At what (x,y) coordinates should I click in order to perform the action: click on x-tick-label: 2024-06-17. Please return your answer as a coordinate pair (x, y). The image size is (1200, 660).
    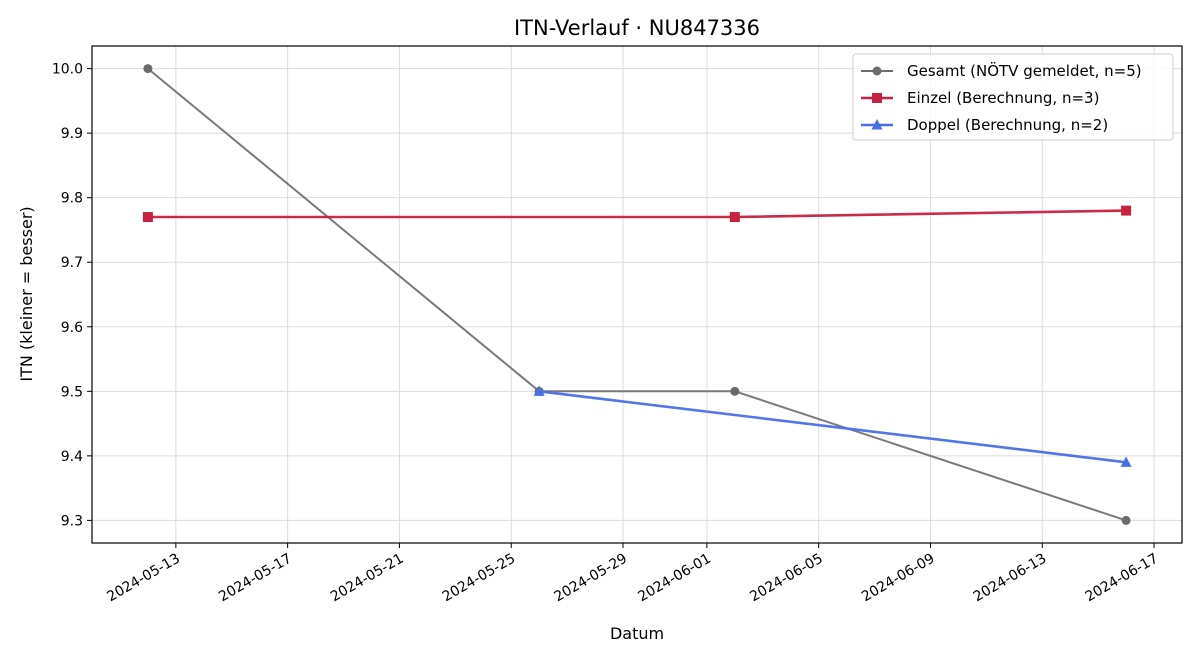
    Looking at the image, I should click on (1122, 578).